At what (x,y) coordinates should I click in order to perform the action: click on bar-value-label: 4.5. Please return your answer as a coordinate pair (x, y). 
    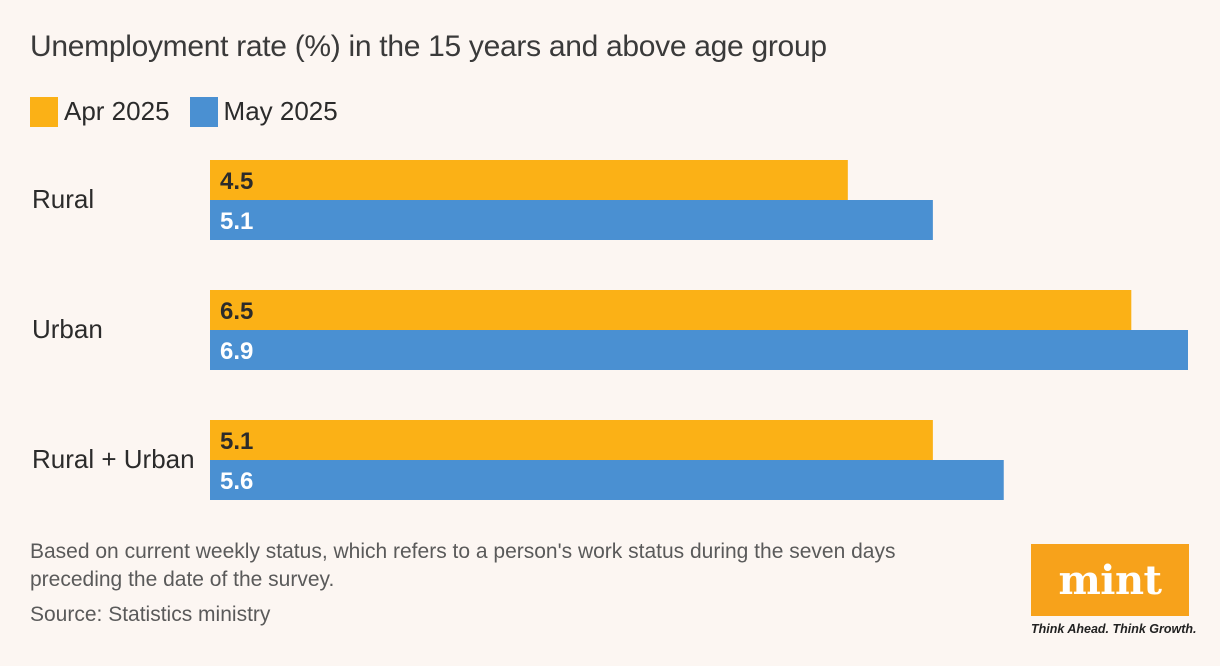
    Looking at the image, I should click on (236, 181).